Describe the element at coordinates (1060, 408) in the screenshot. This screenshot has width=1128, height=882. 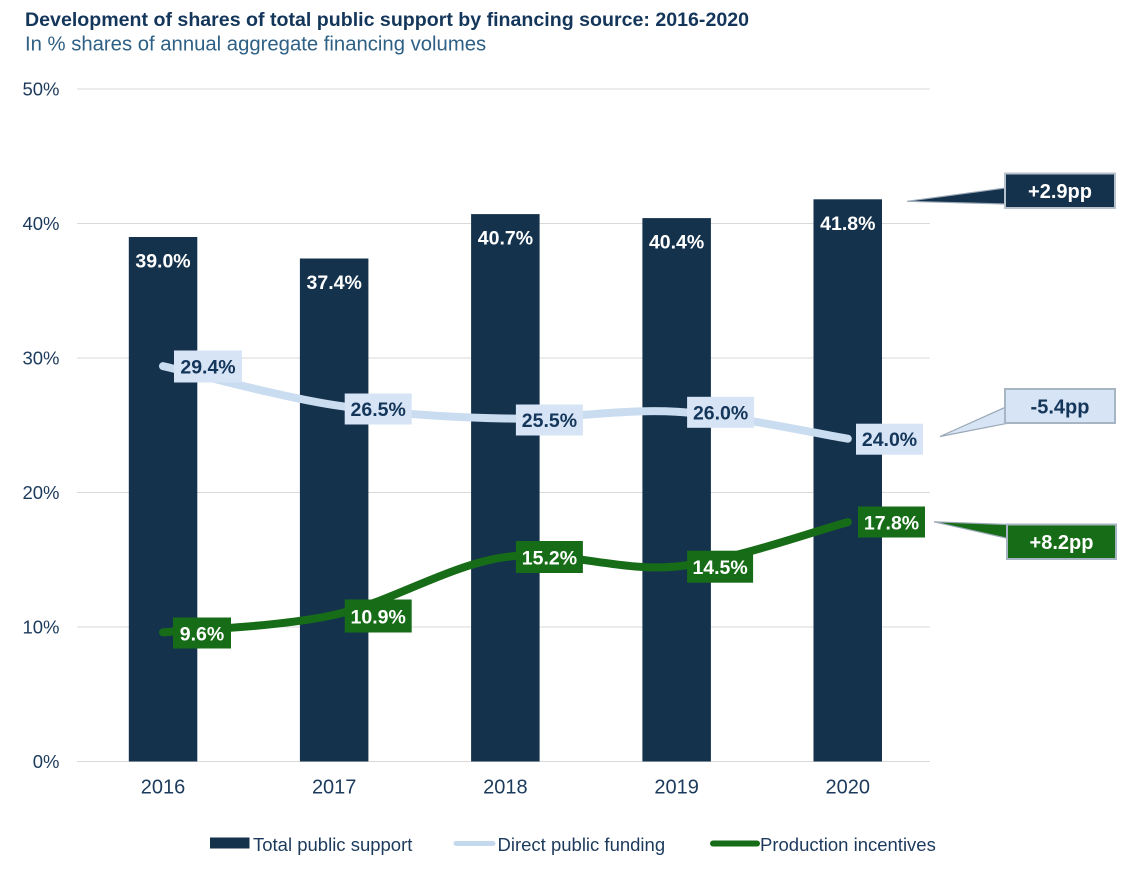
I see `svg-text: -5.4pp` at that location.